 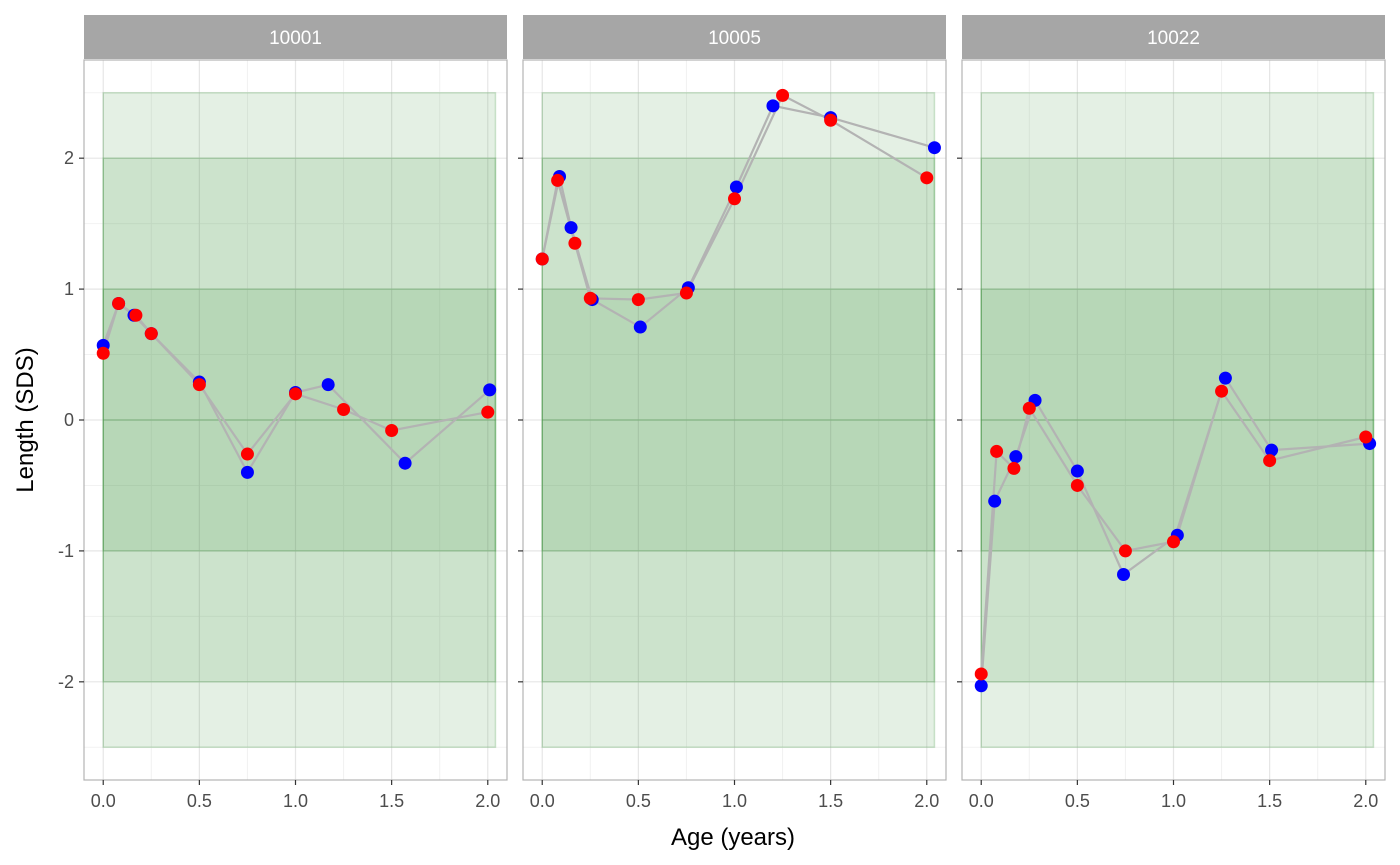 I want to click on x-axis-title: Age (years), so click(x=733, y=837).